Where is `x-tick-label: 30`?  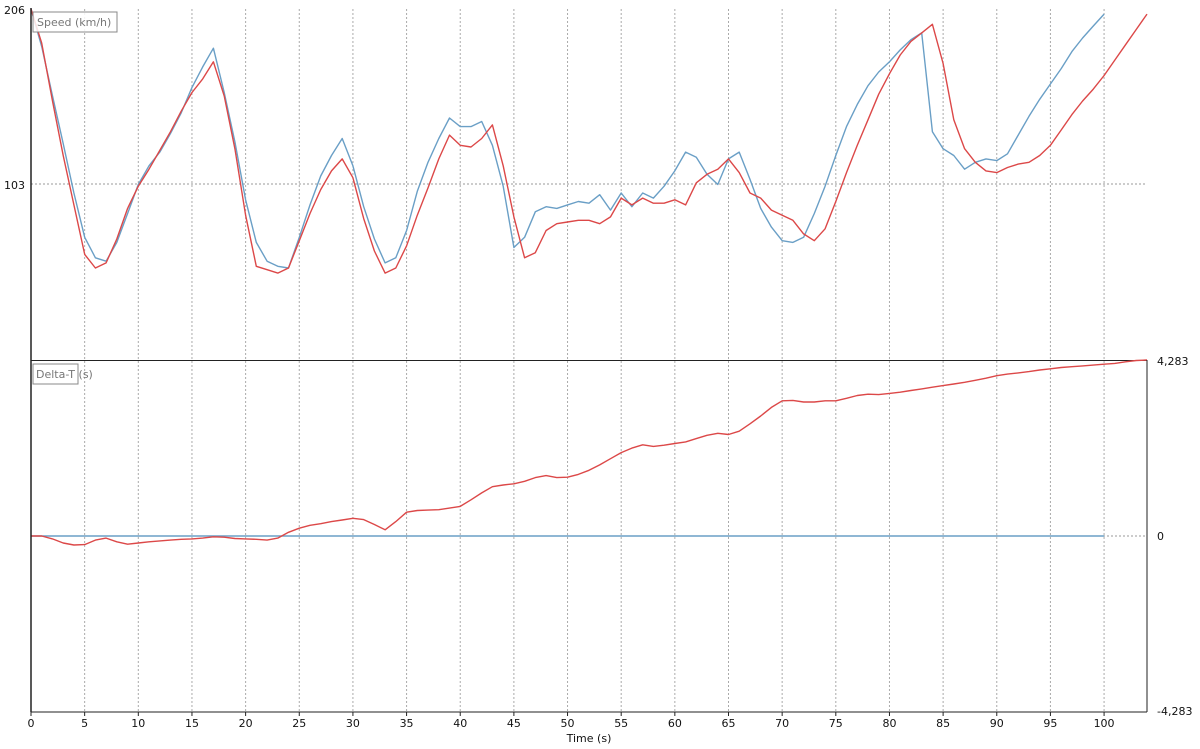 x-tick-label: 30 is located at coordinates (353, 723).